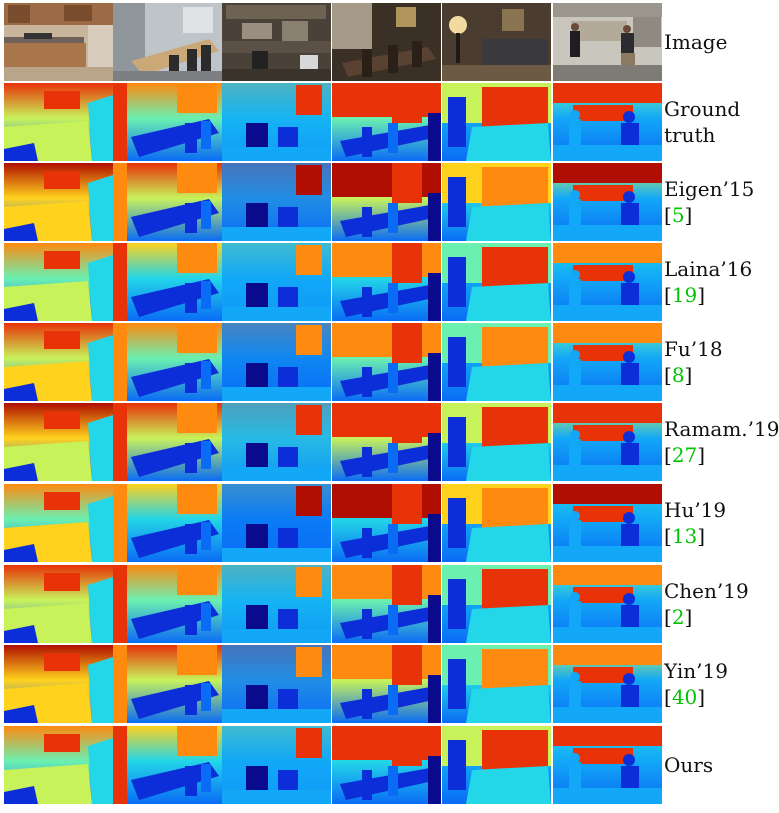 The image size is (779, 813). I want to click on row-label-text: Yin’19, so click(696, 671).